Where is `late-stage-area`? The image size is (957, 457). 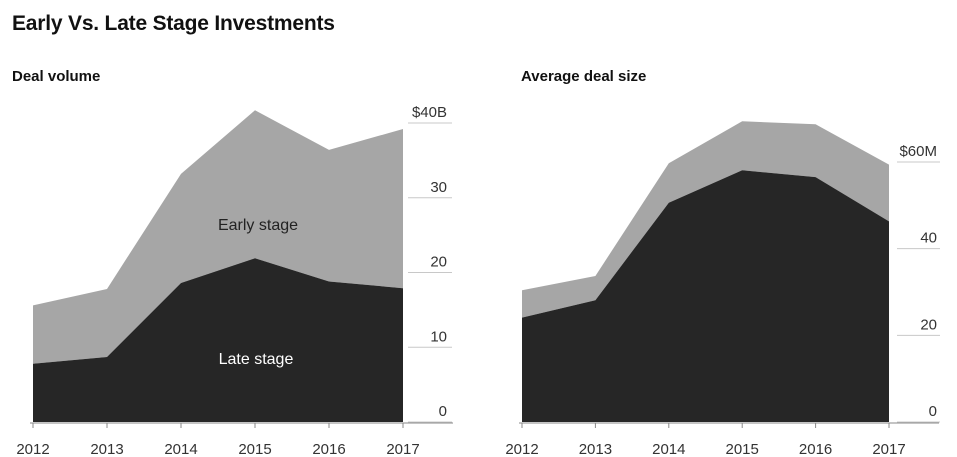 late-stage-area is located at coordinates (218, 340).